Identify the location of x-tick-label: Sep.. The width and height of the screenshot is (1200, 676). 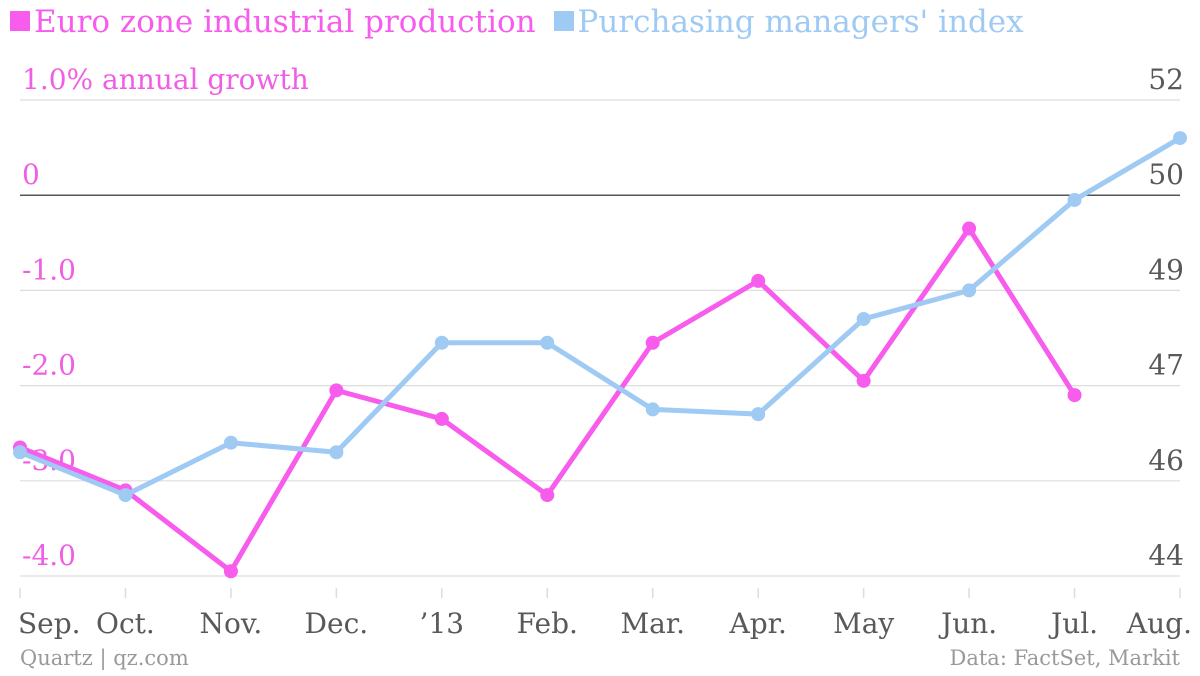
(49, 623).